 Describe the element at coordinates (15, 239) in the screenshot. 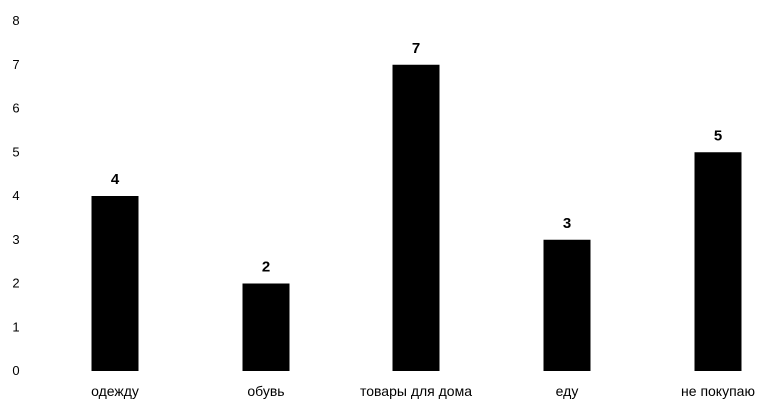

I see `y-tick-label: 3` at that location.